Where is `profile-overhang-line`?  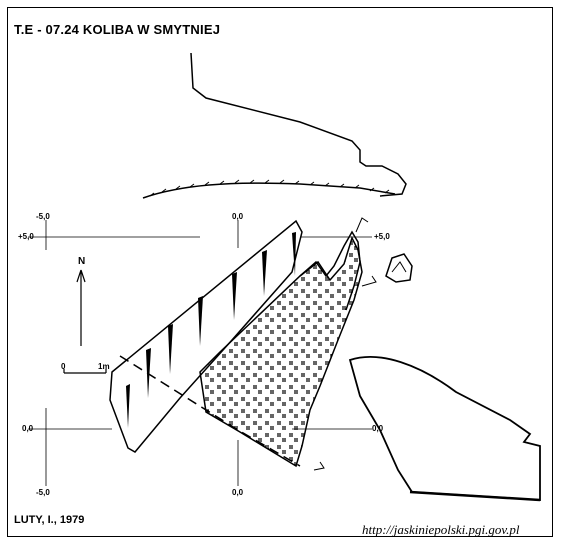 profile-overhang-line is located at coordinates (298, 124).